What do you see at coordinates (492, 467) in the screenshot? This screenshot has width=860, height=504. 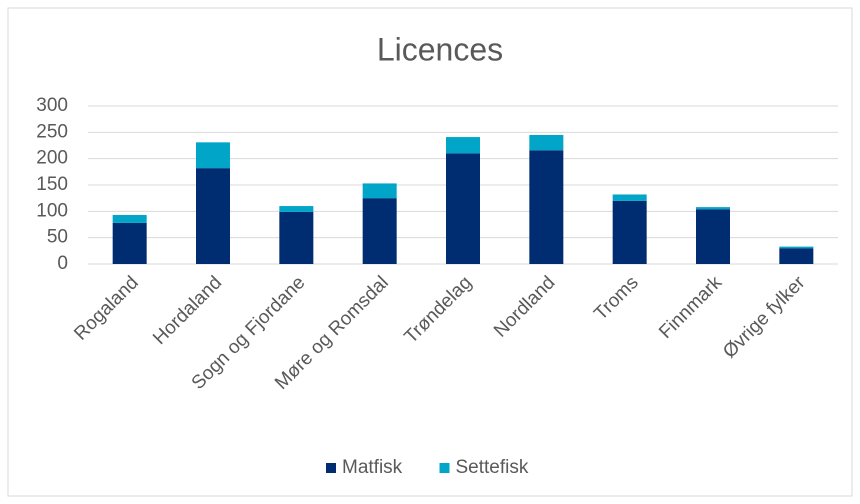 I see `legend-label: Settefisk` at bounding box center [492, 467].